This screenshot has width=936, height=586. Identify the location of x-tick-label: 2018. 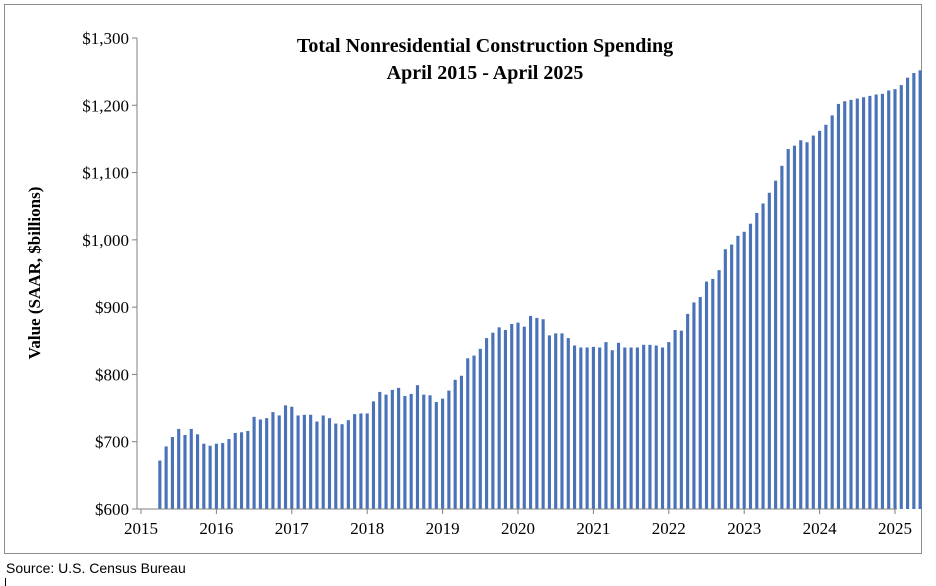
(367, 528).